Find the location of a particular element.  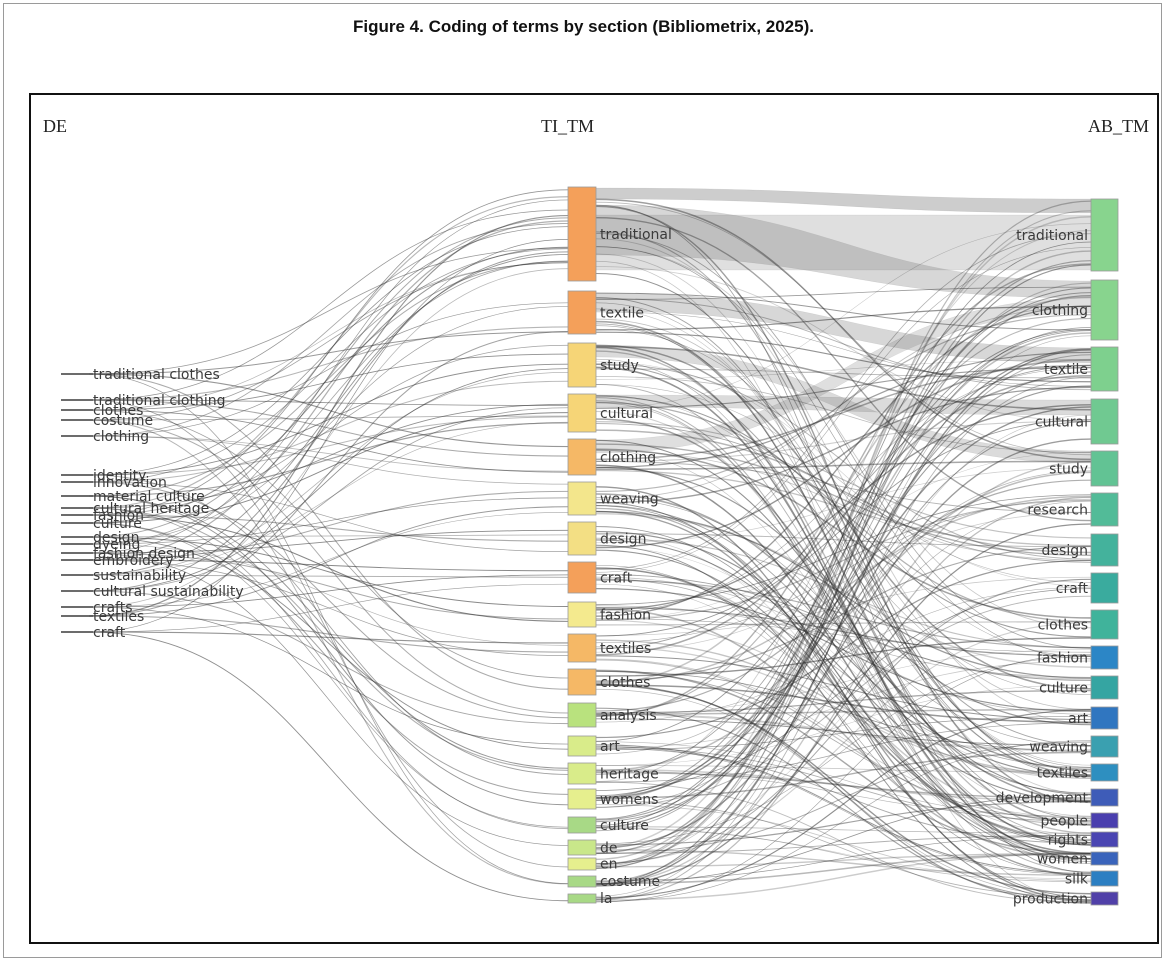

ti-node-de is located at coordinates (582, 847).